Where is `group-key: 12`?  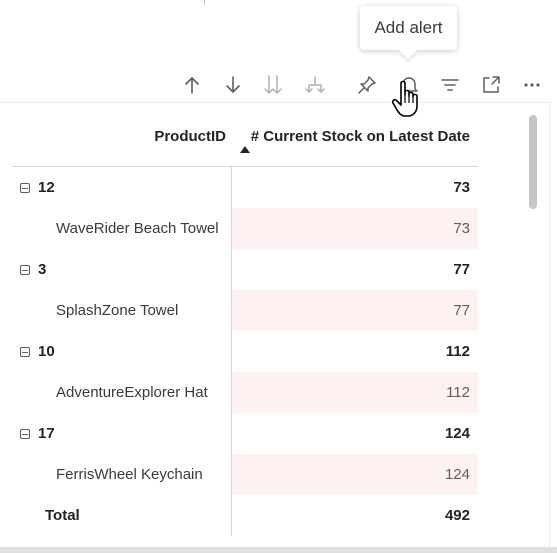 group-key: 12 is located at coordinates (46, 187).